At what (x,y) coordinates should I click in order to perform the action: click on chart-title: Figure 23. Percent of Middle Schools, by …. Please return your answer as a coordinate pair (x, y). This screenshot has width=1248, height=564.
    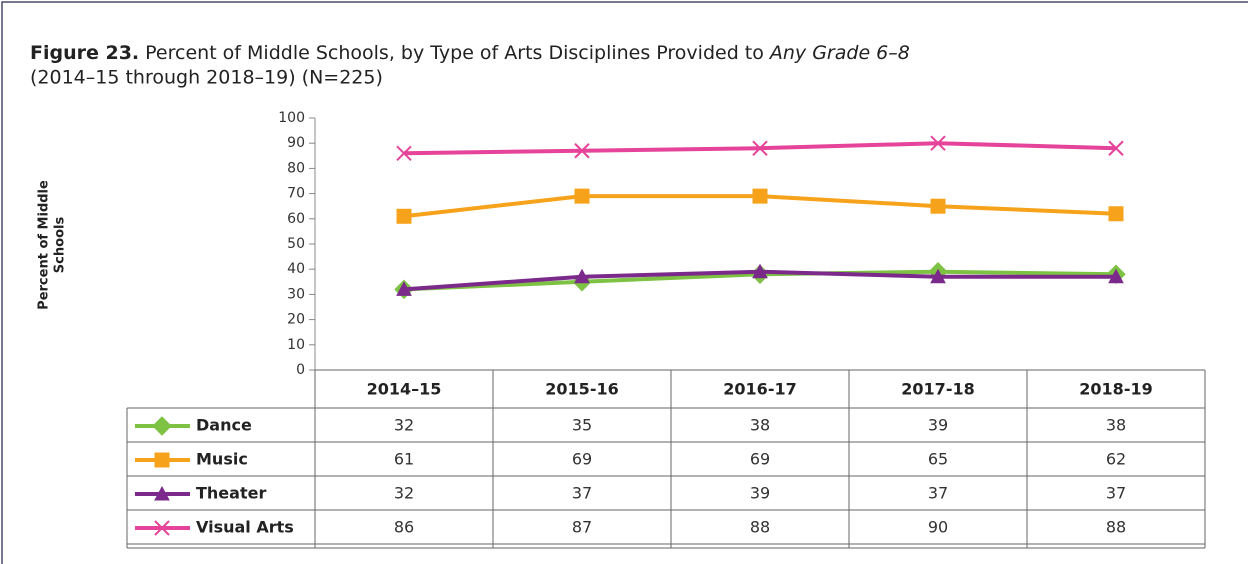
    Looking at the image, I should click on (470, 53).